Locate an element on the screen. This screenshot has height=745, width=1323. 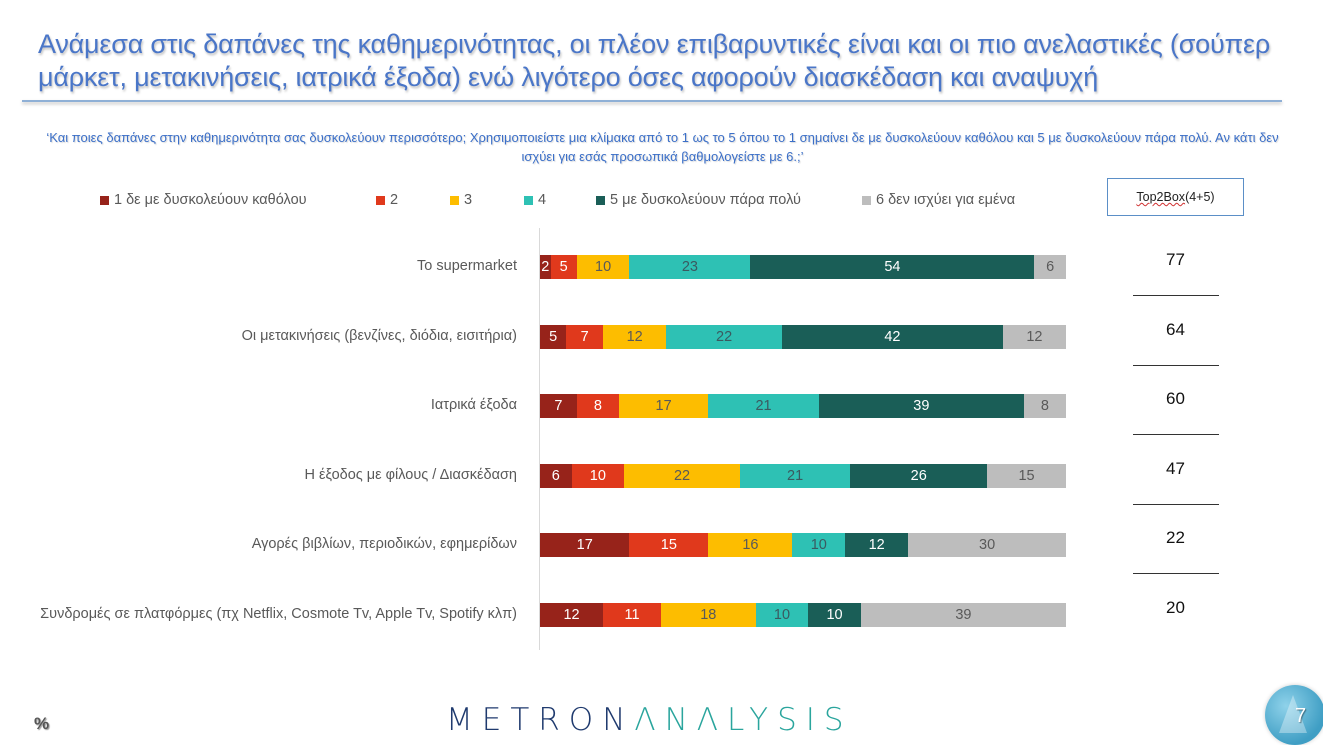
category-label: Ιατρικά έξοδα is located at coordinates (473, 405).